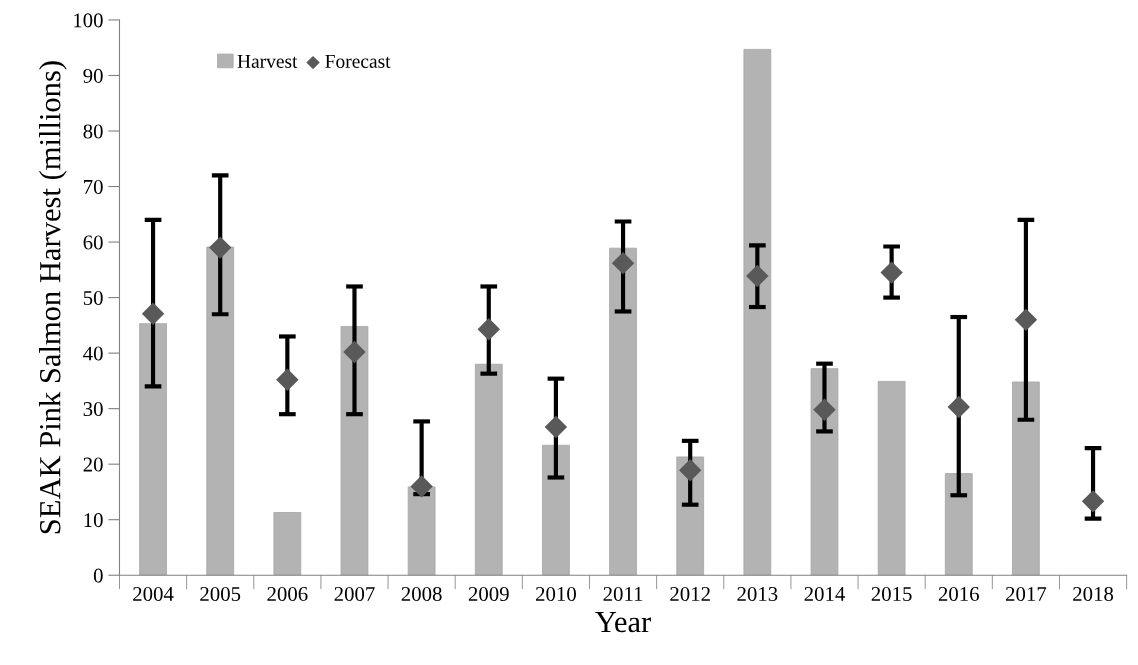  I want to click on x-tick-label: 2017, so click(1026, 593).